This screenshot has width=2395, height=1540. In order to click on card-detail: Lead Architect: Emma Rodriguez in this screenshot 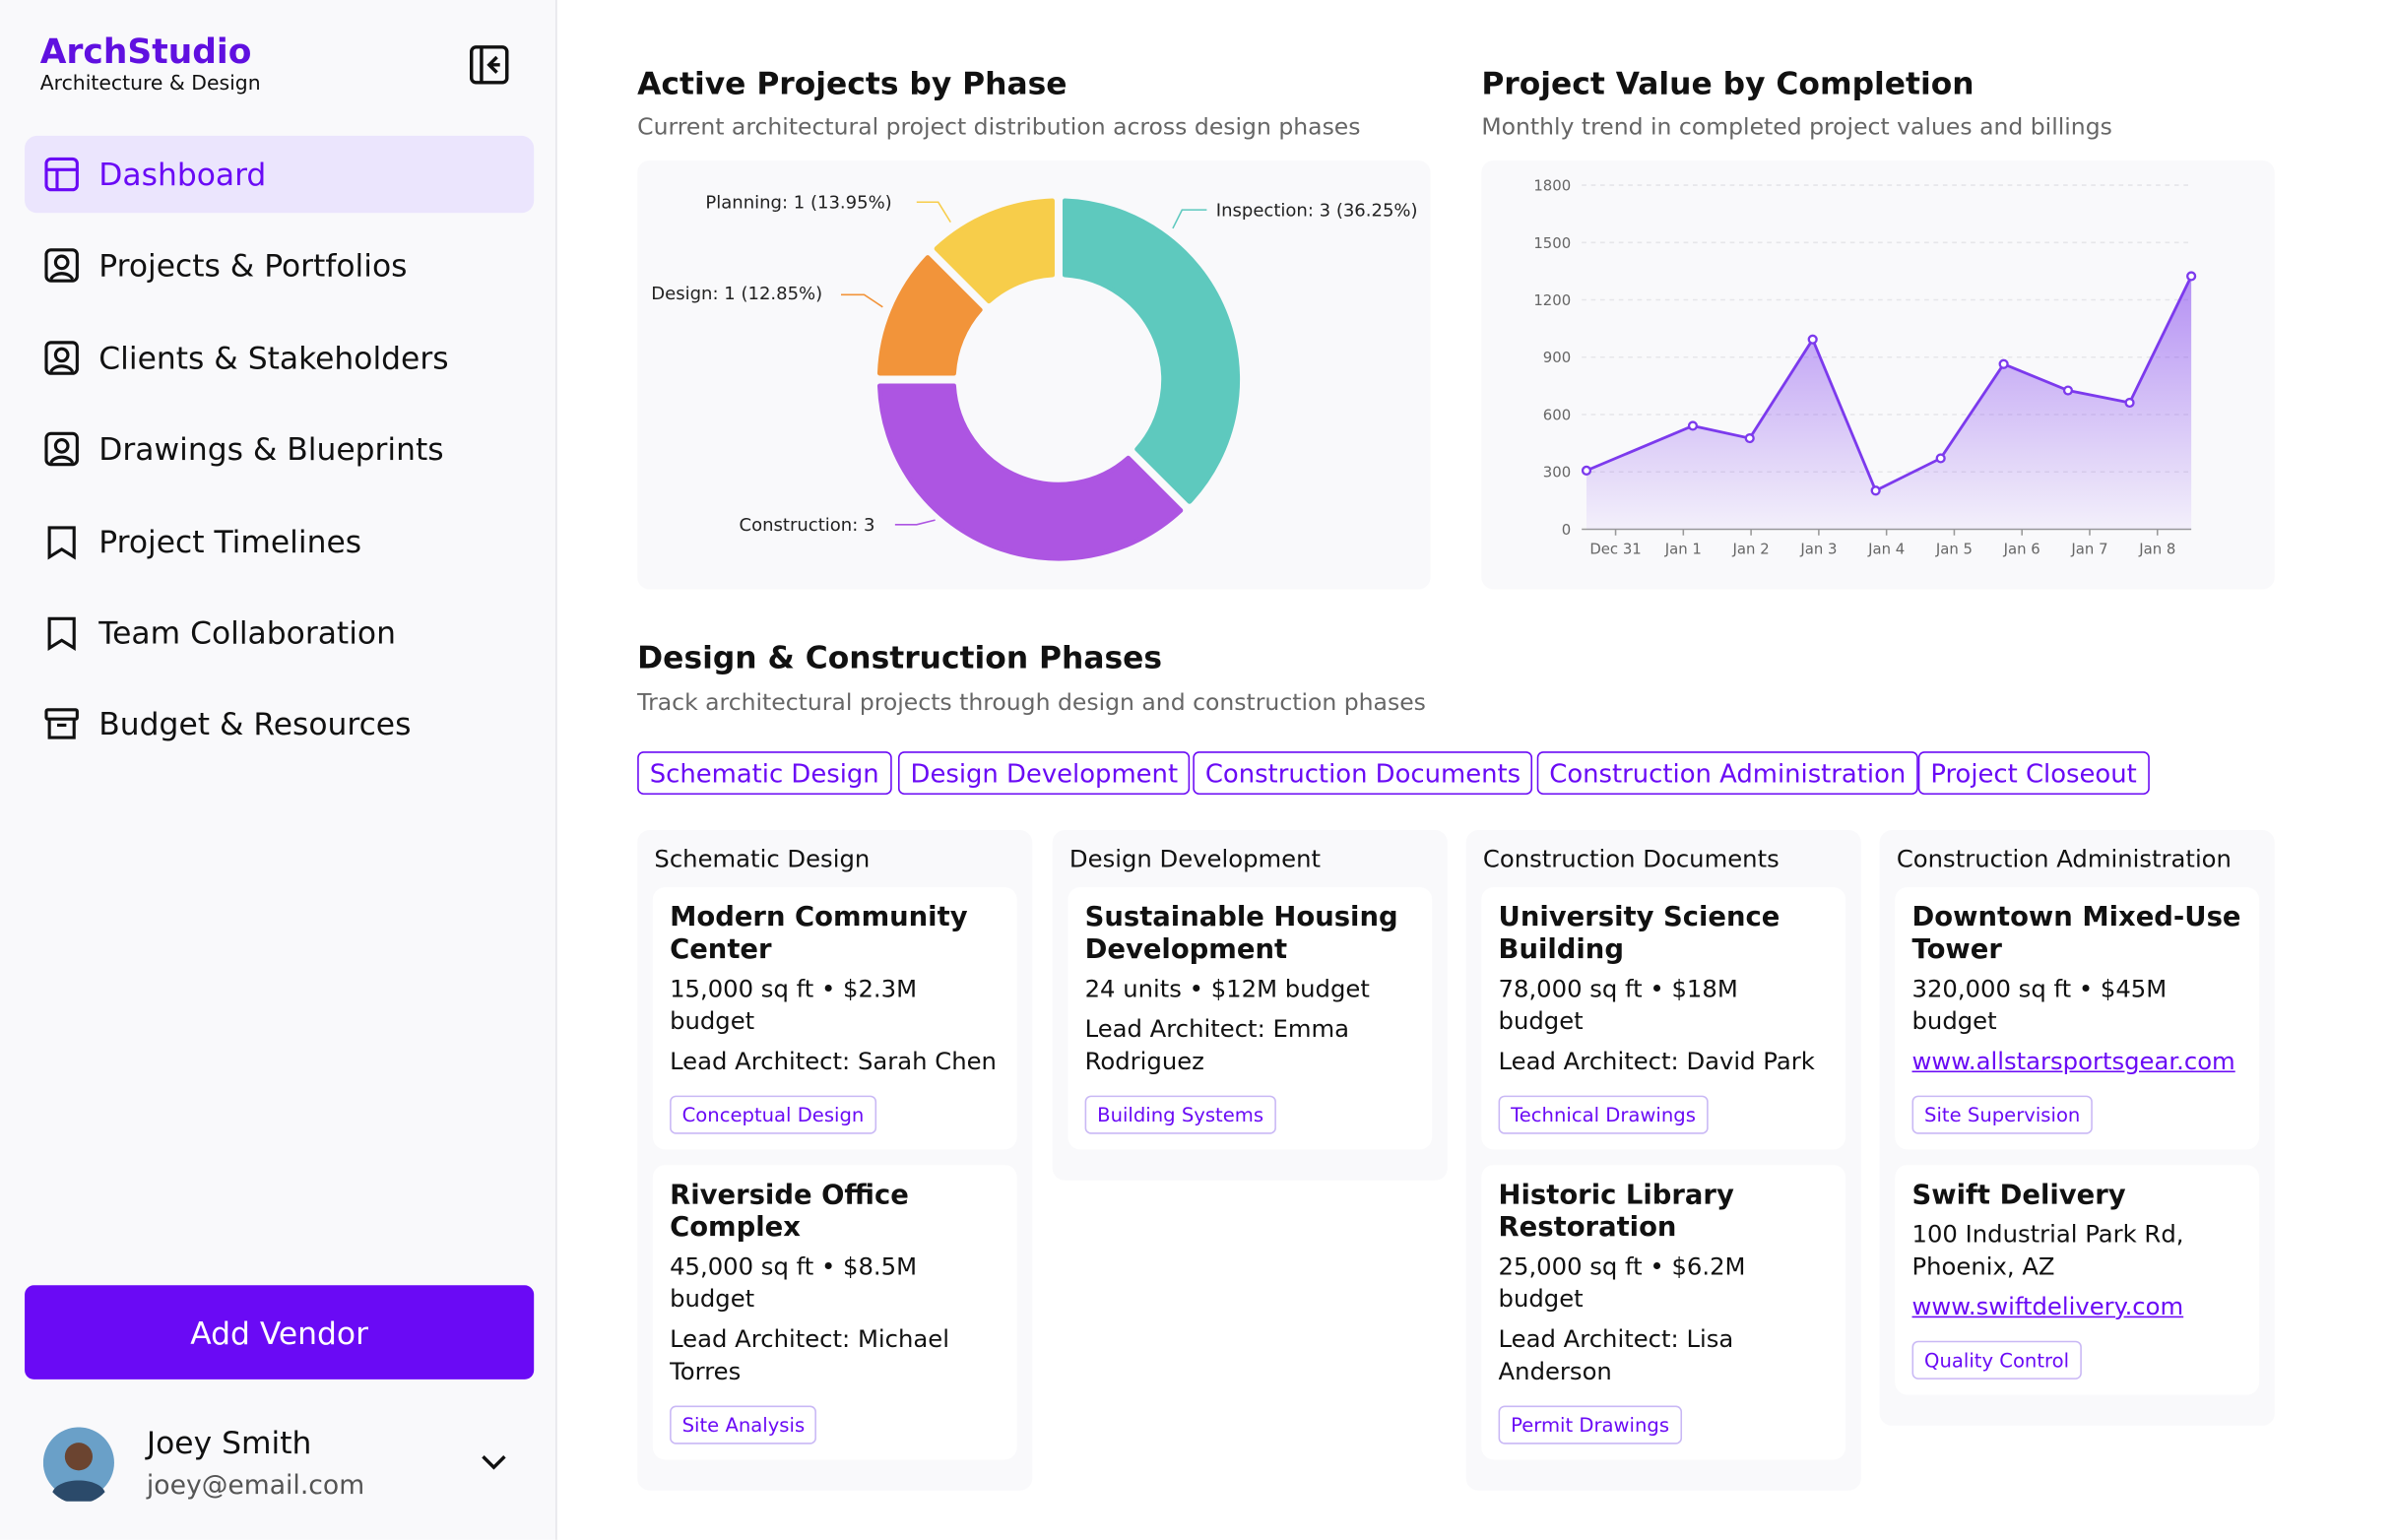, I will do `click(1217, 1045)`.